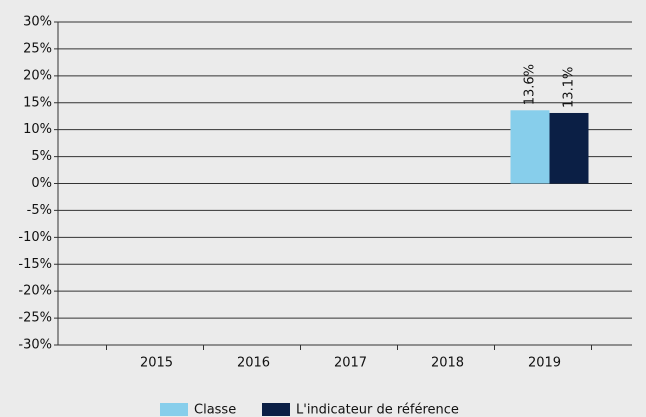 This screenshot has height=417, width=646. I want to click on y-tick-label: 10%, so click(37, 129).